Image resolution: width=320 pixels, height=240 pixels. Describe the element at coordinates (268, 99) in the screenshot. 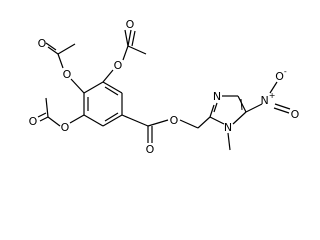

I see `atom-label: N+` at that location.